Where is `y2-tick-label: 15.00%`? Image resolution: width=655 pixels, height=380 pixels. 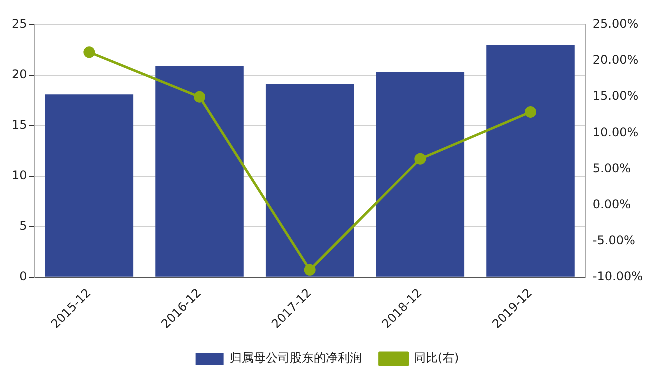 y2-tick-label: 15.00% is located at coordinates (615, 96).